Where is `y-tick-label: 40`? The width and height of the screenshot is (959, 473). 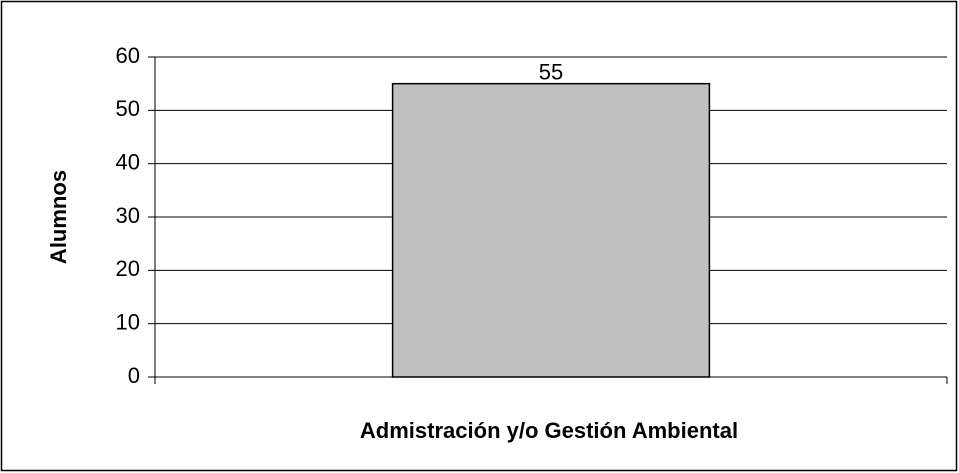 y-tick-label: 40 is located at coordinates (128, 161).